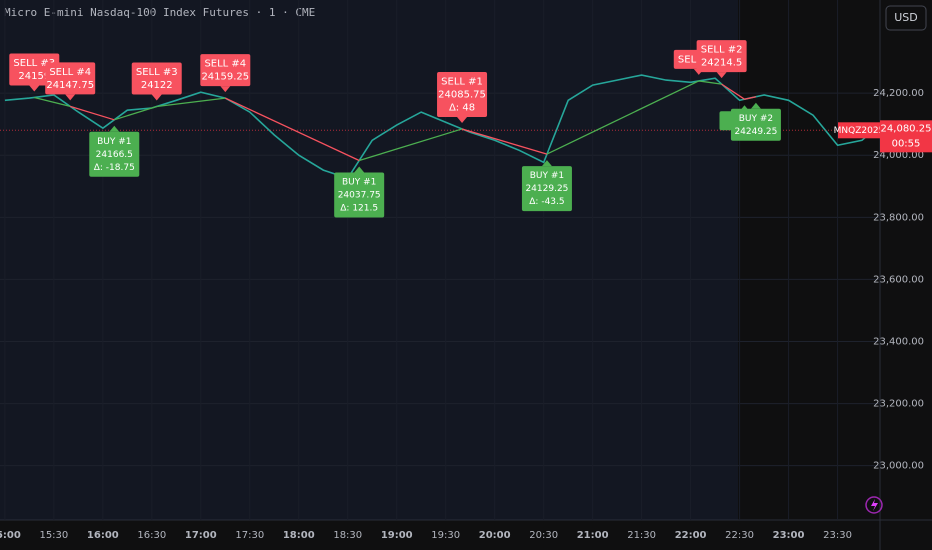  I want to click on symbol-tag, so click(859, 130).